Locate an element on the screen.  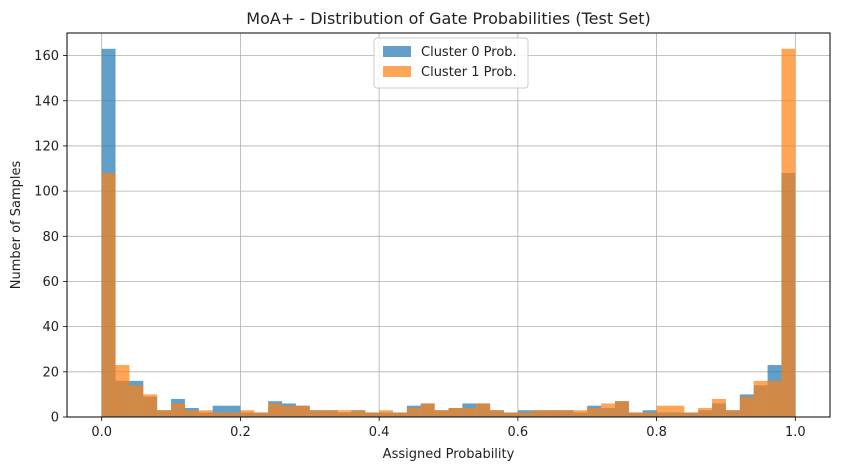
y-tick-label-7: 140 is located at coordinates (46, 101).